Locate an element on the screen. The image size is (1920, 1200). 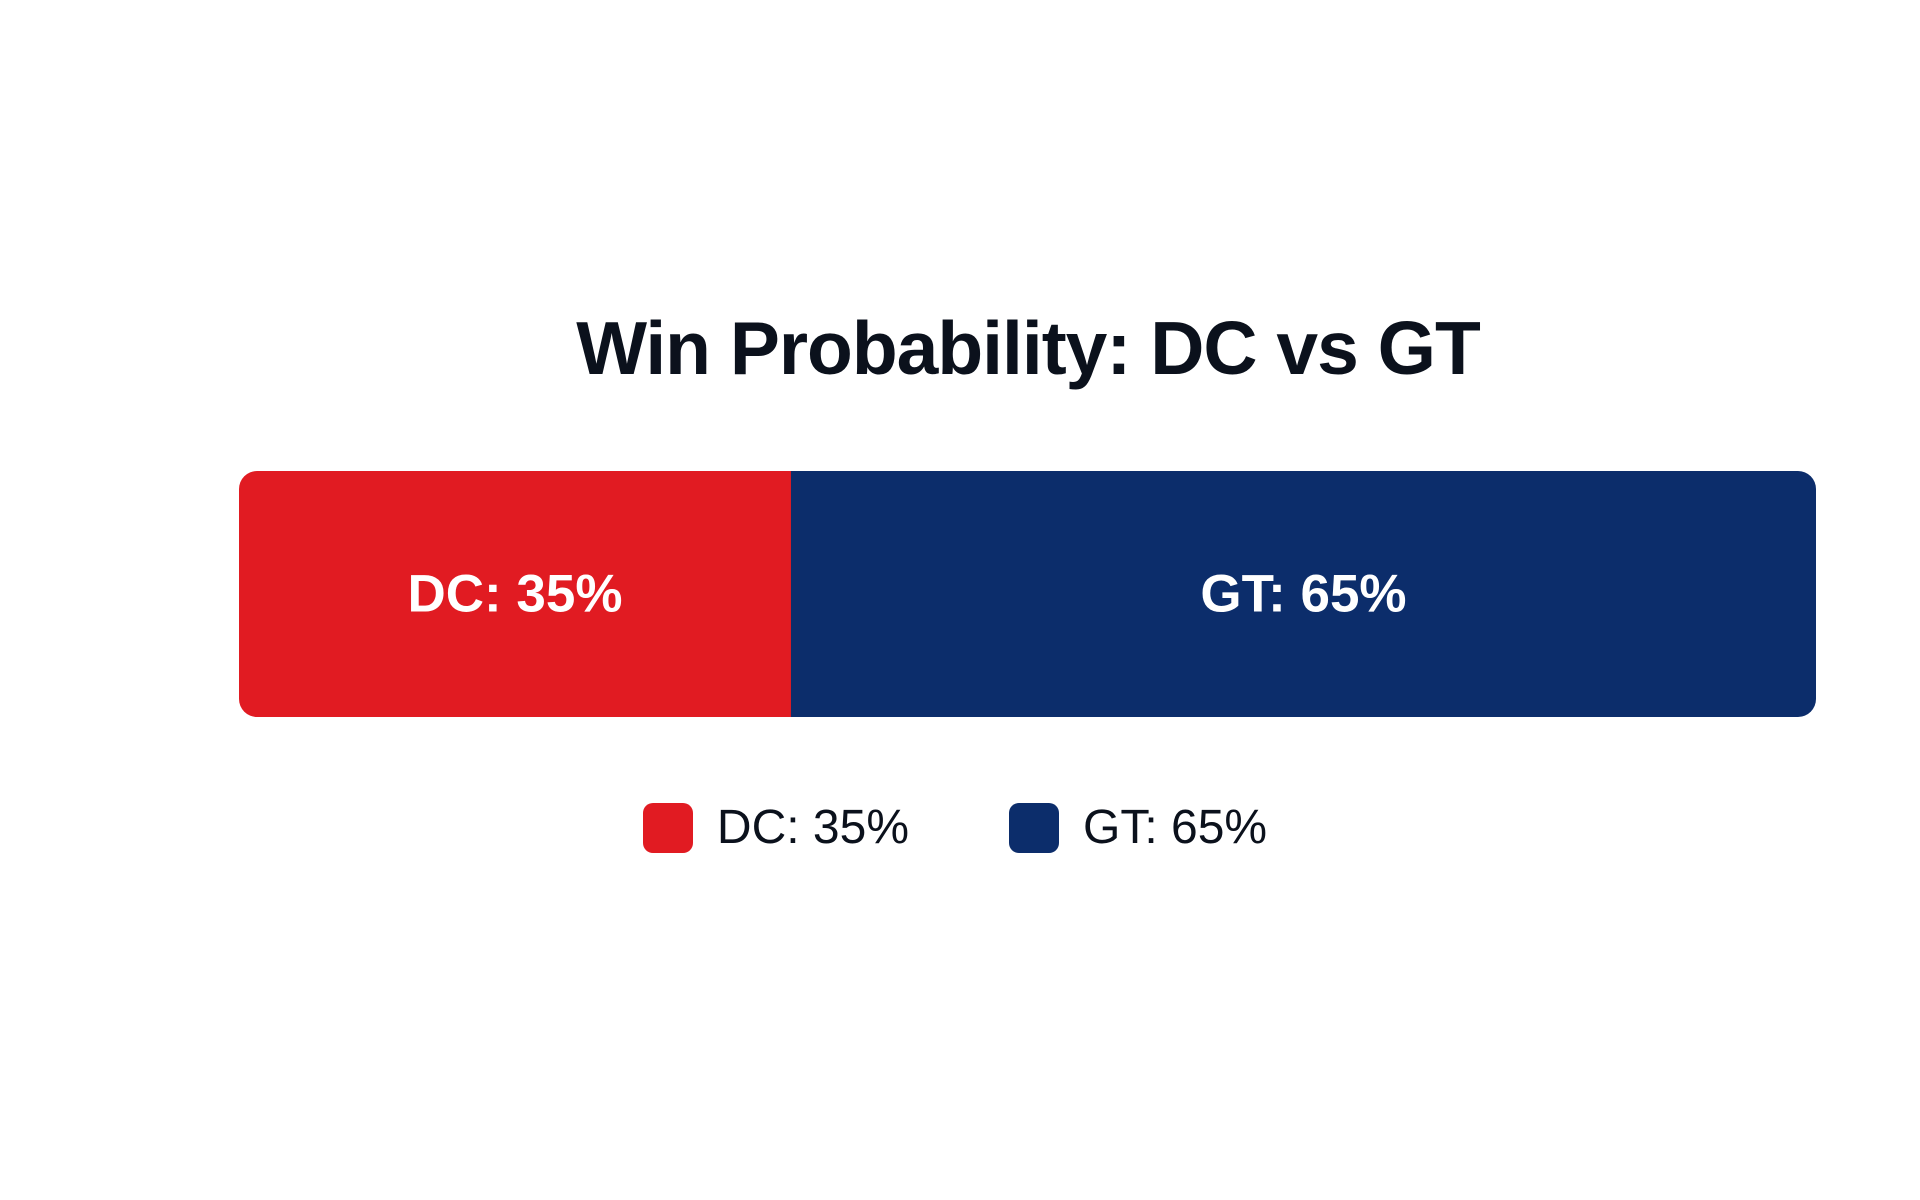
legend-item-gt: GT: 65% is located at coordinates (1138, 827).